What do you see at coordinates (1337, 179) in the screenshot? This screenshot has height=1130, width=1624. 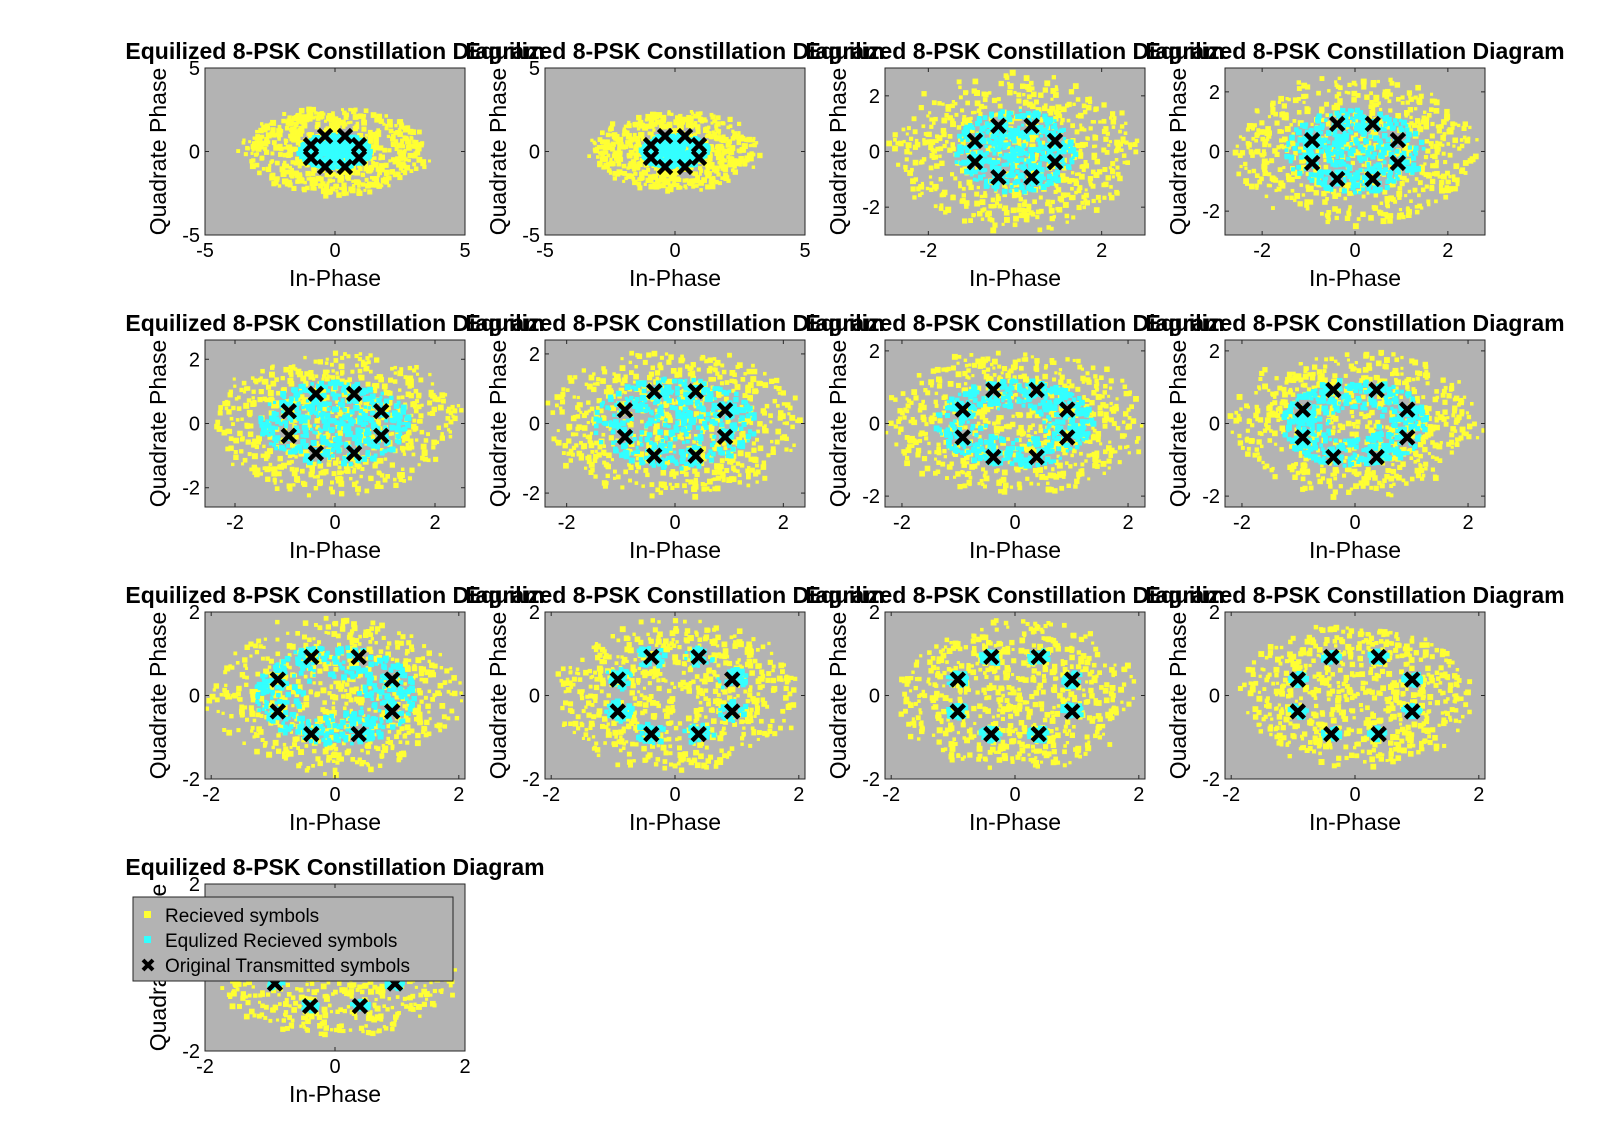 I see `transmitted-marker` at bounding box center [1337, 179].